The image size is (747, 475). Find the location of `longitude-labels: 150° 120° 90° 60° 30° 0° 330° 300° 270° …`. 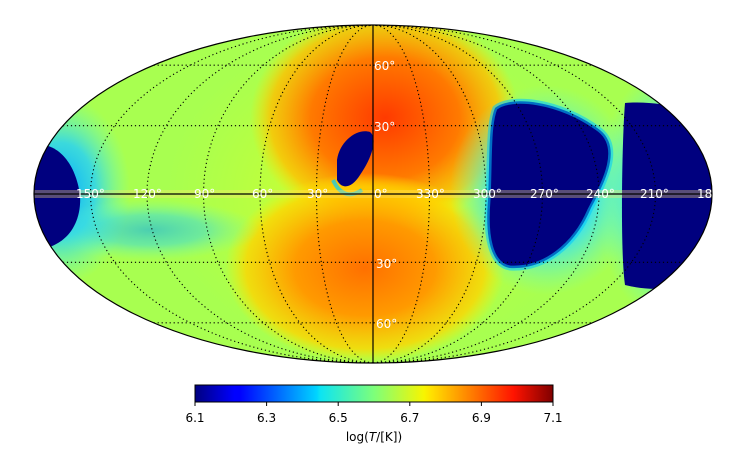

longitude-labels: 150° 120° 90° 60° 30° 0° 330° 300° 270° … is located at coordinates (394, 194).